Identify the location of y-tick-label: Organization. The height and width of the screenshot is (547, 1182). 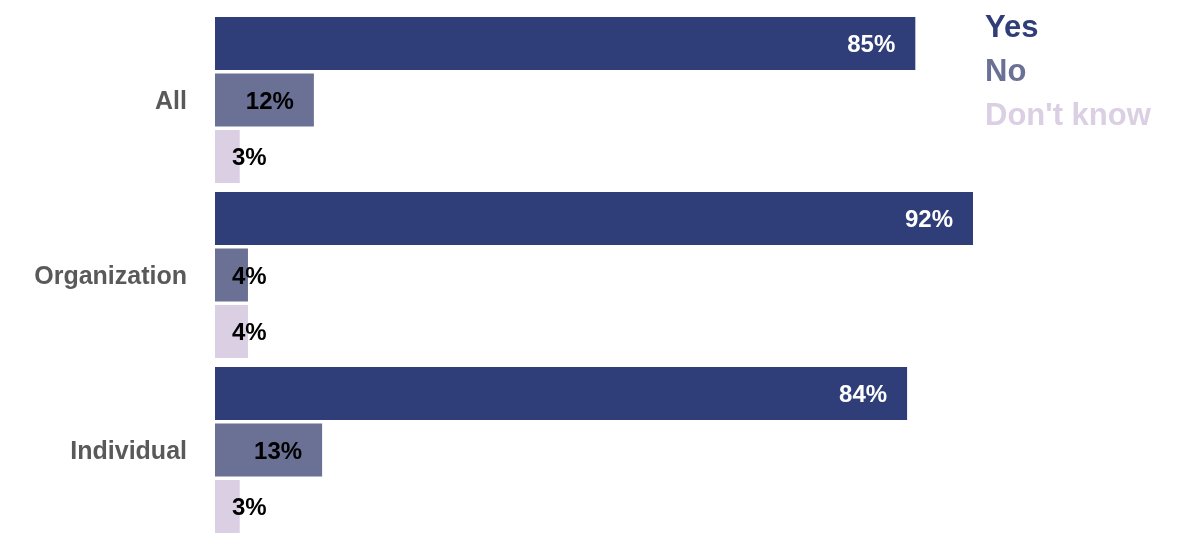
(110, 275).